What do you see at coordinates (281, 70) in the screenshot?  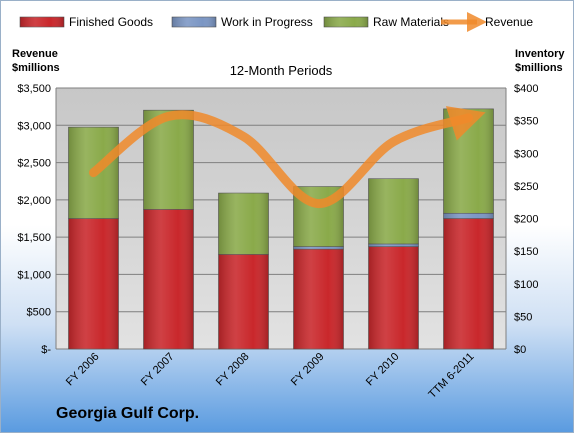 I see `chart-subtitle: 12-Month Periods` at bounding box center [281, 70].